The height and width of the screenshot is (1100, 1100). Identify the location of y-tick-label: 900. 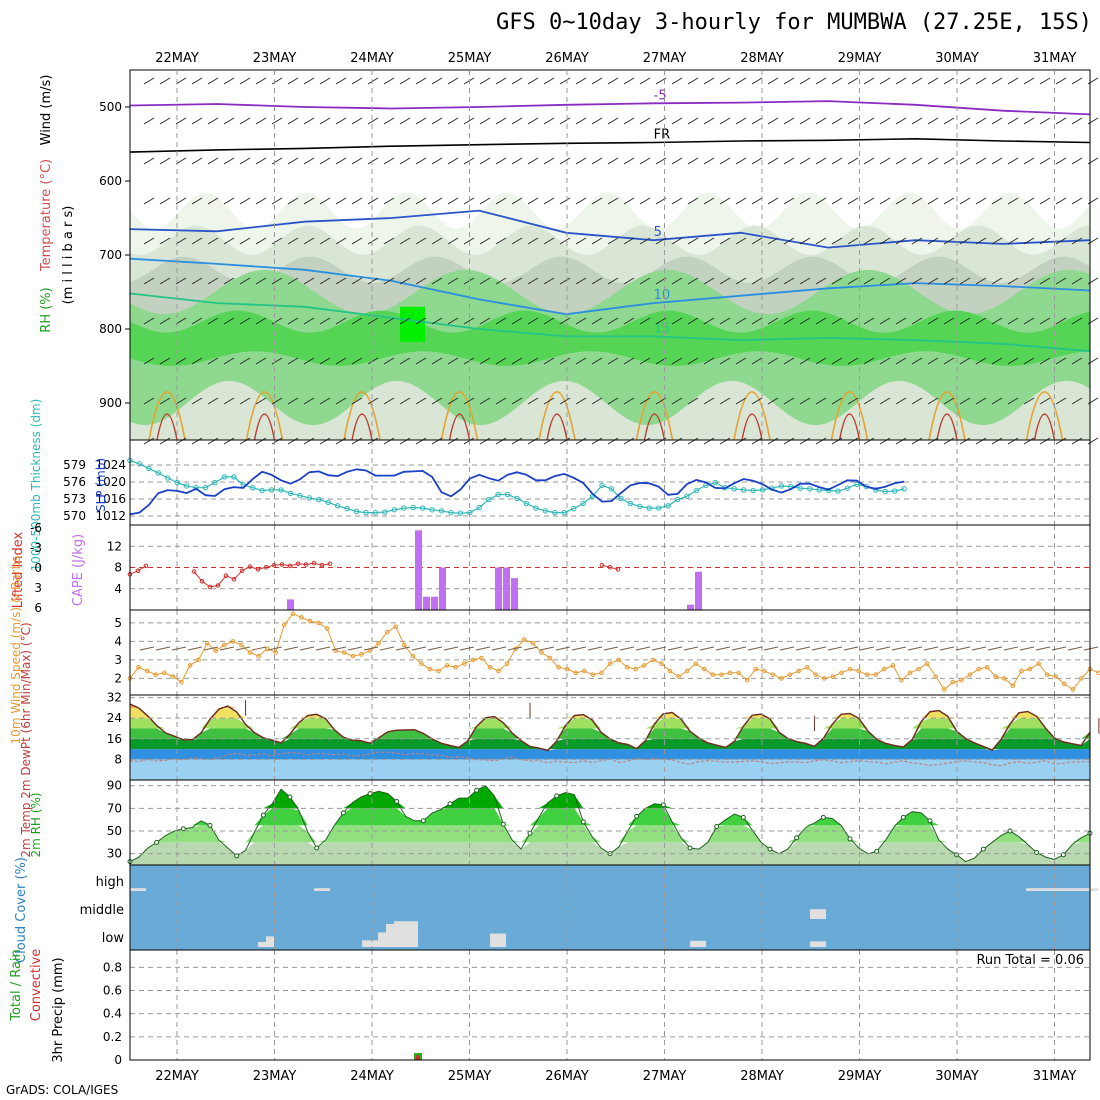
(110, 403).